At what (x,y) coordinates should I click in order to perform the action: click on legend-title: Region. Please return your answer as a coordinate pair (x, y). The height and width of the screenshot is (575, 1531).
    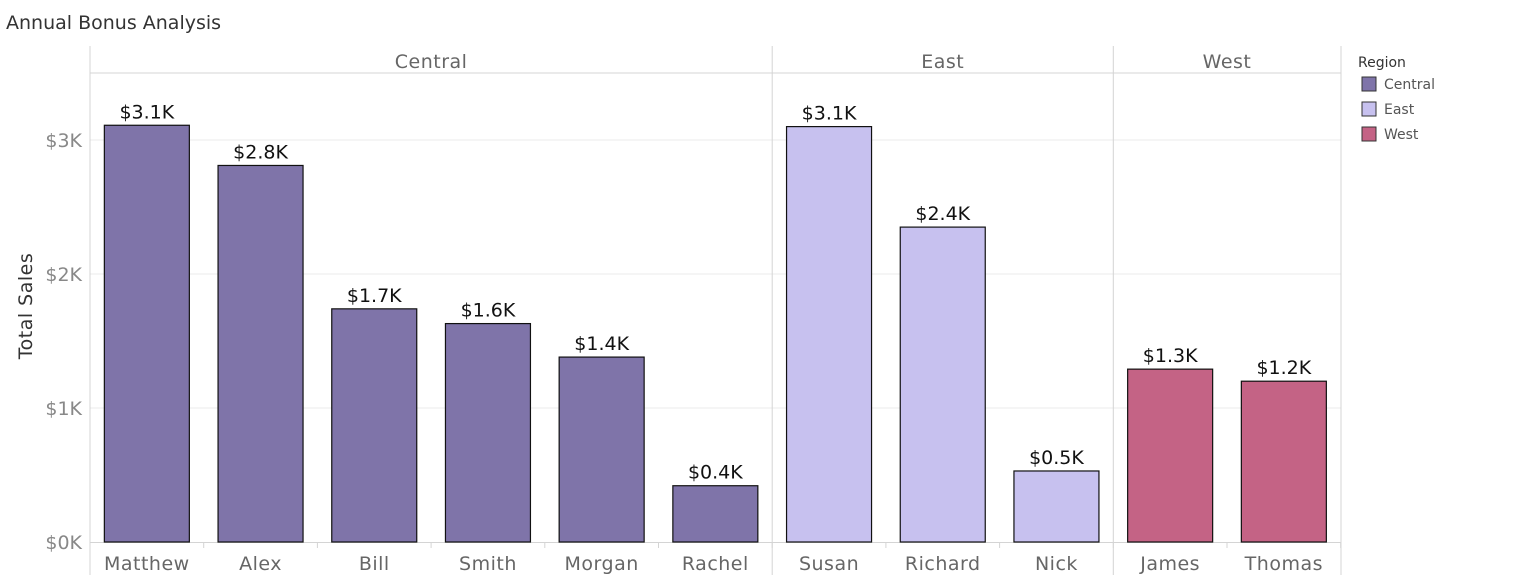
    Looking at the image, I should click on (1382, 63).